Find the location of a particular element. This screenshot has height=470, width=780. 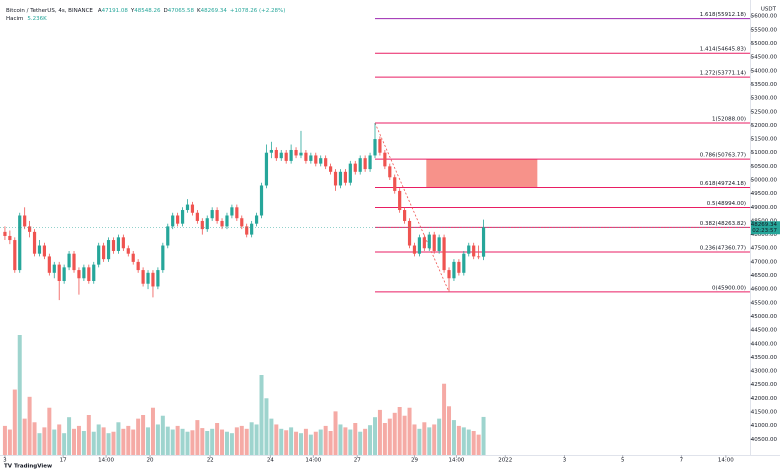

y-tick-label: 40500.00 is located at coordinates (764, 440).